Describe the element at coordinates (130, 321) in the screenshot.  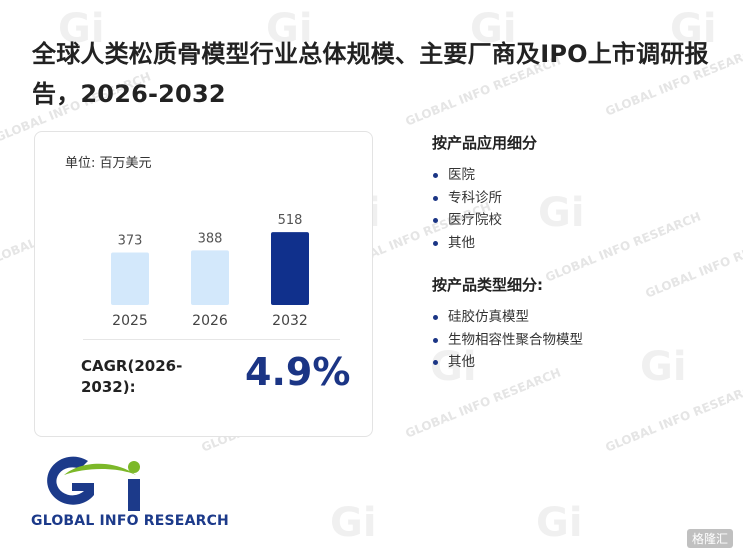
I see `category-label: 2025` at that location.